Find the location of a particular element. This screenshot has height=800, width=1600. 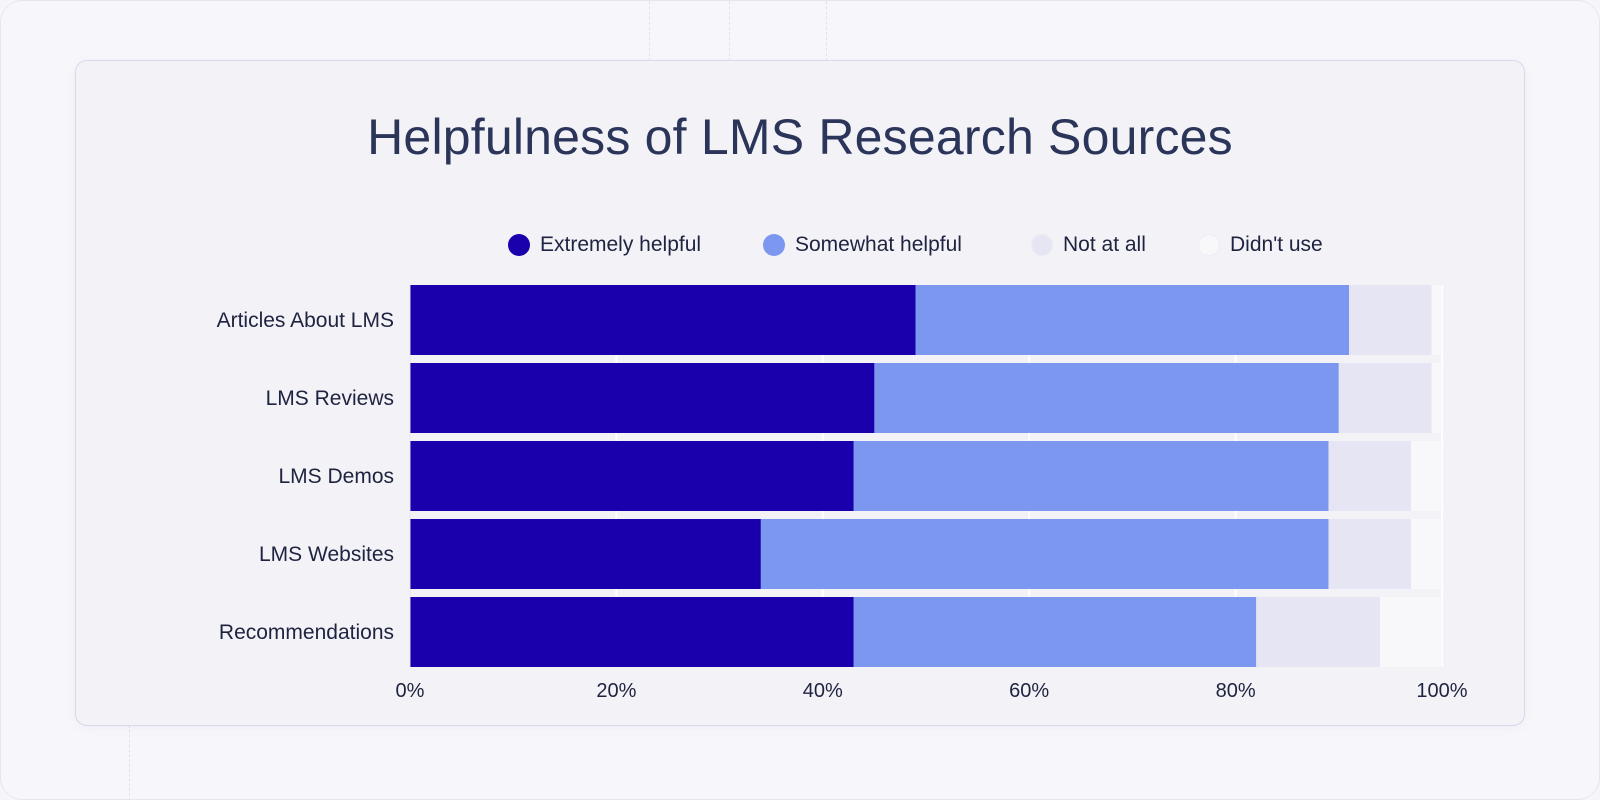

category-label: LMS Reviews is located at coordinates (330, 398).